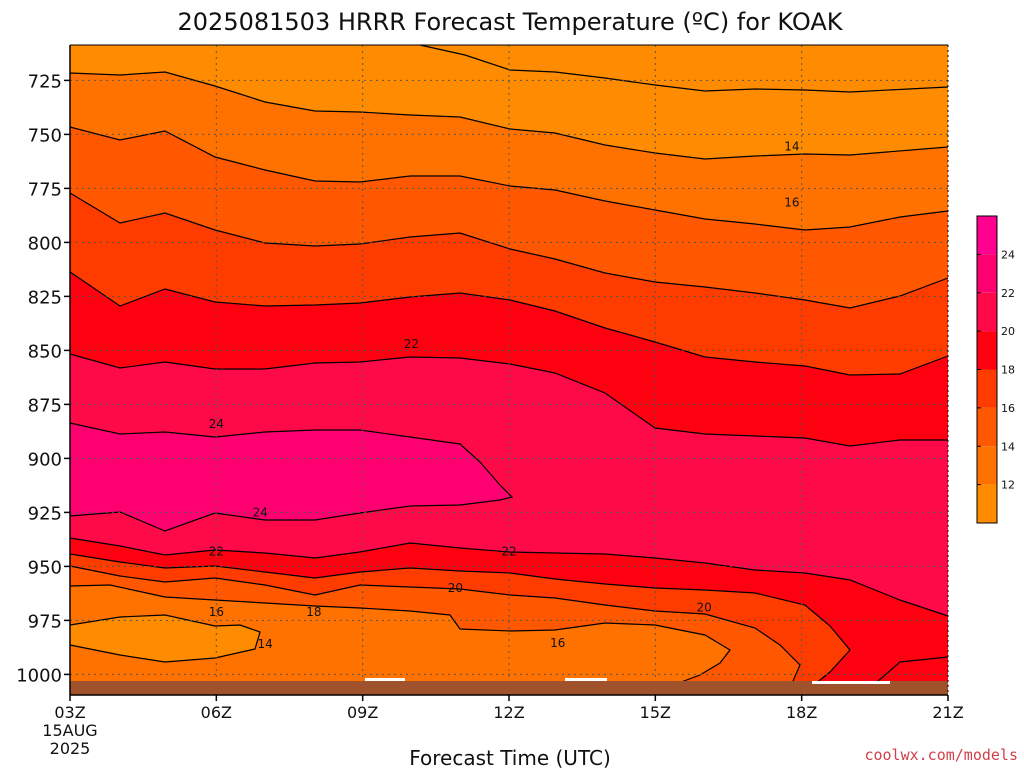 The width and height of the screenshot is (1024, 768). What do you see at coordinates (909, 672) in the screenshot?
I see `contour-surface-right` at bounding box center [909, 672].